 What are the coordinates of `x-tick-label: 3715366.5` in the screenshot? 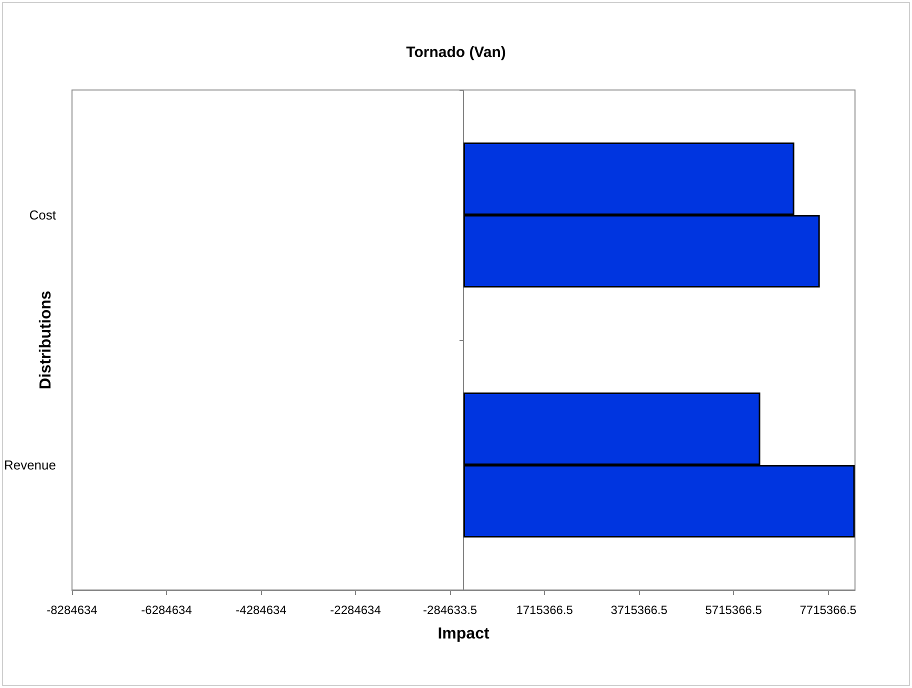 It's located at (639, 610).